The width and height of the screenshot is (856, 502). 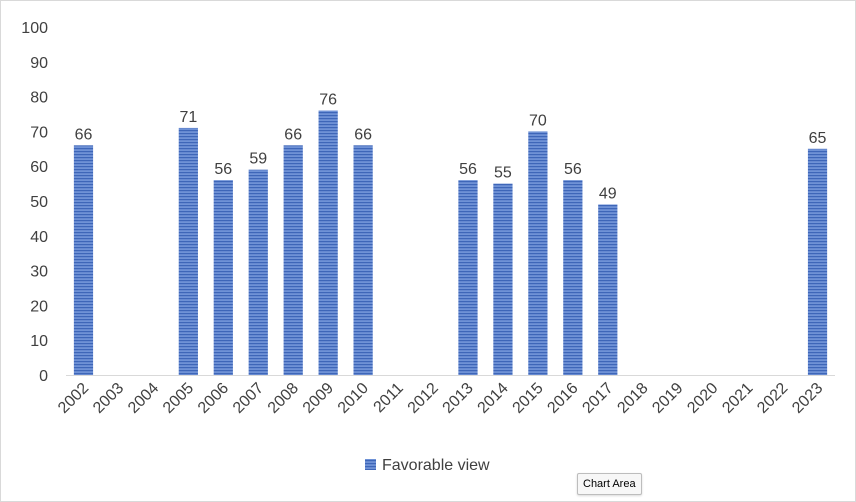 What do you see at coordinates (188, 117) in the screenshot?
I see `data-label: 71` at bounding box center [188, 117].